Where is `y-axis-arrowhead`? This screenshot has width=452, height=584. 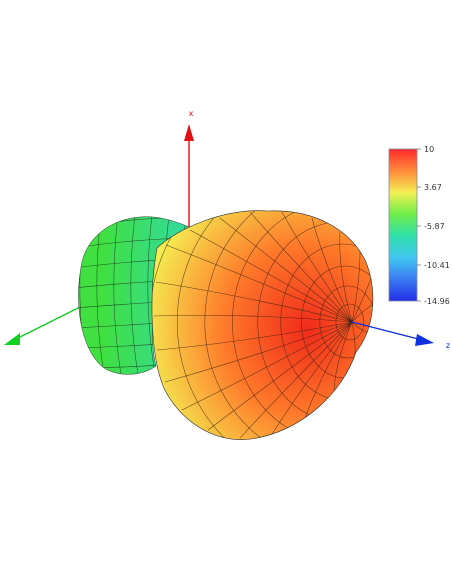 y-axis-arrowhead is located at coordinates (12, 339).